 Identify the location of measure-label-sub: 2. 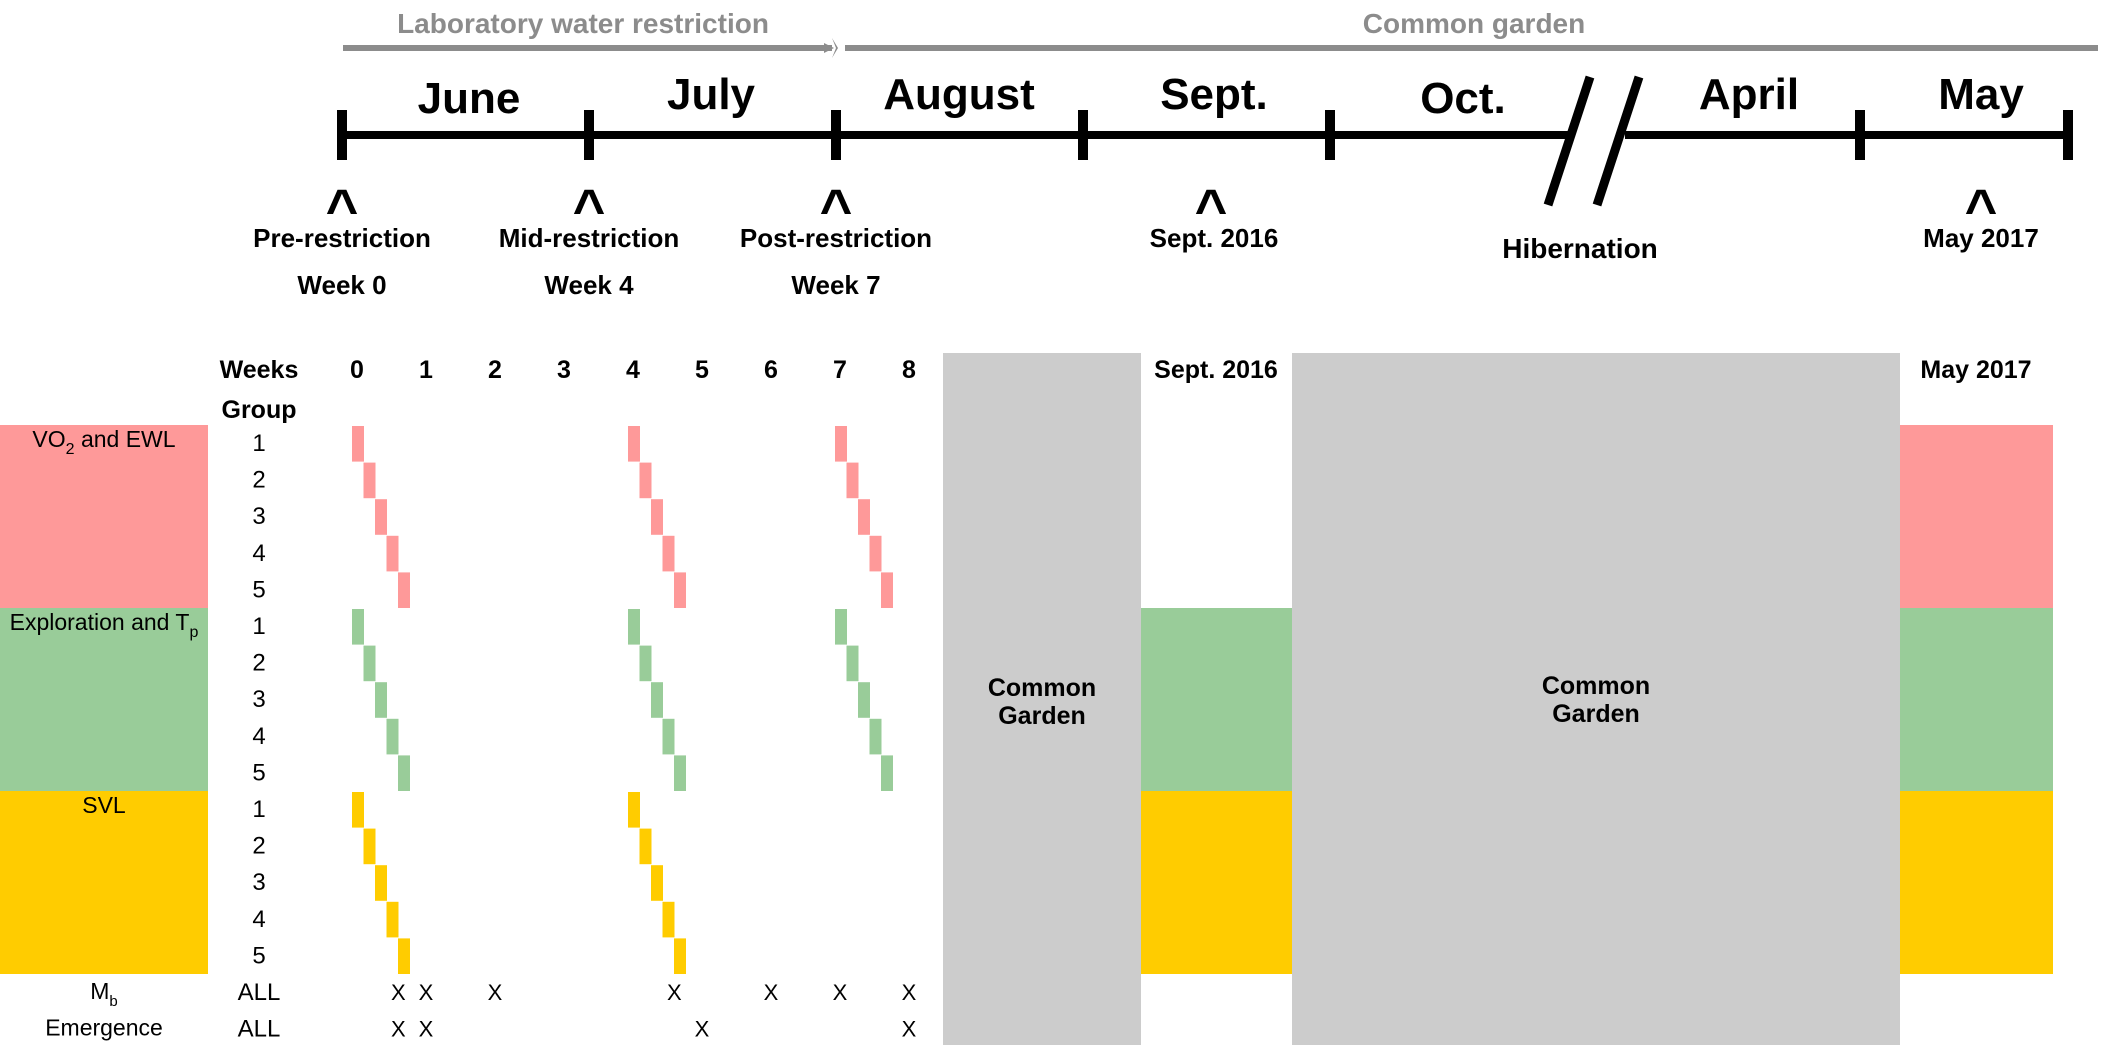
(70, 449).